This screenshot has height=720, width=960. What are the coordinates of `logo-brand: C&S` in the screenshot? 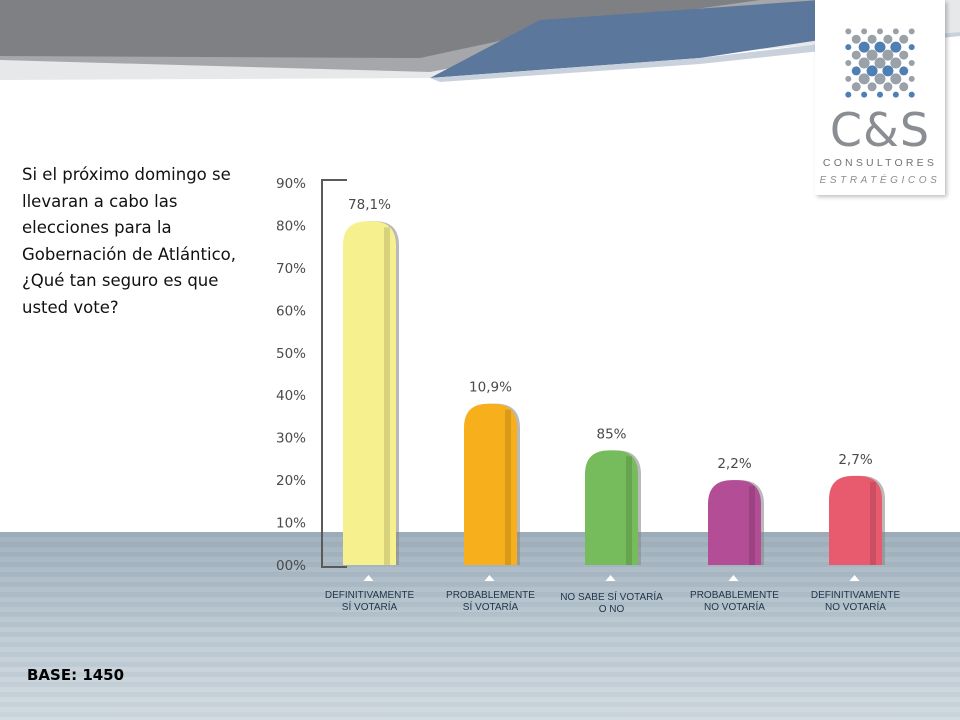 It's located at (880, 130).